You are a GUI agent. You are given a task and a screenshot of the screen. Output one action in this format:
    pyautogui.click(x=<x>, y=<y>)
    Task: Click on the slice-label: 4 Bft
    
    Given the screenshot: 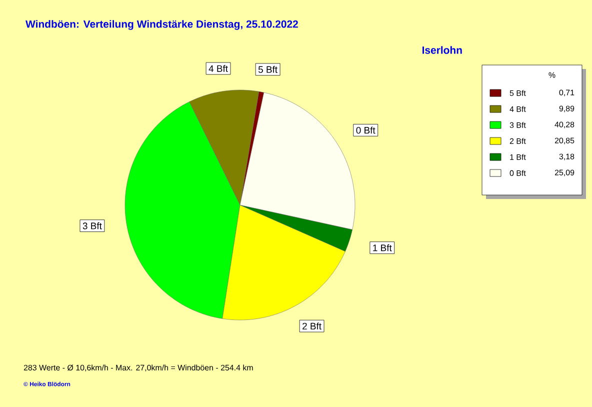 What is the action you would take?
    pyautogui.click(x=218, y=68)
    